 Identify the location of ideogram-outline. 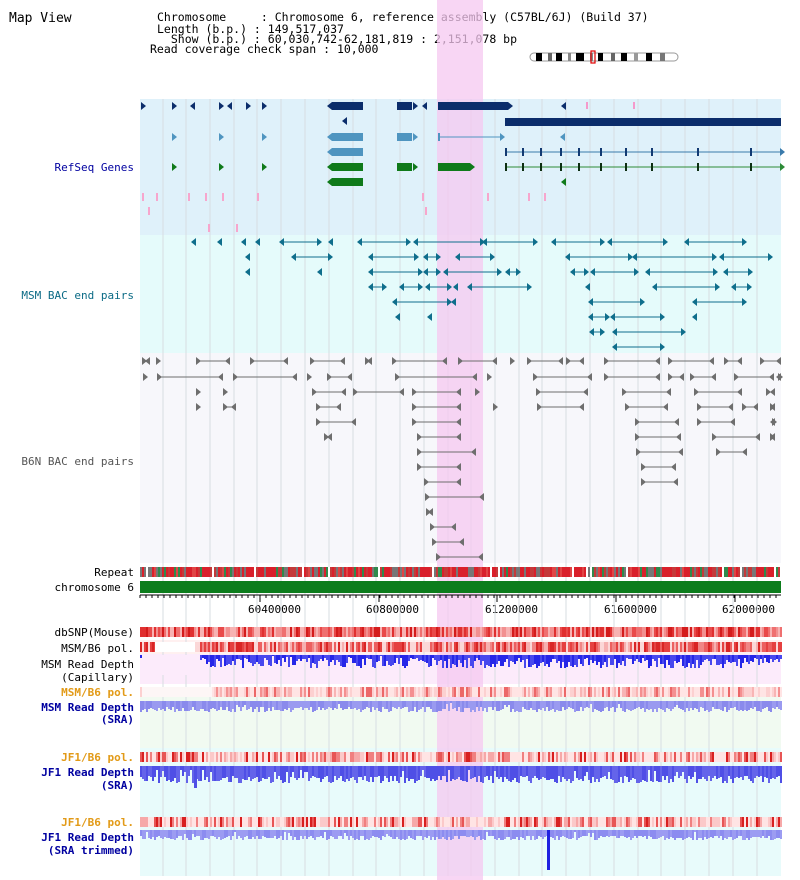
(604, 57).